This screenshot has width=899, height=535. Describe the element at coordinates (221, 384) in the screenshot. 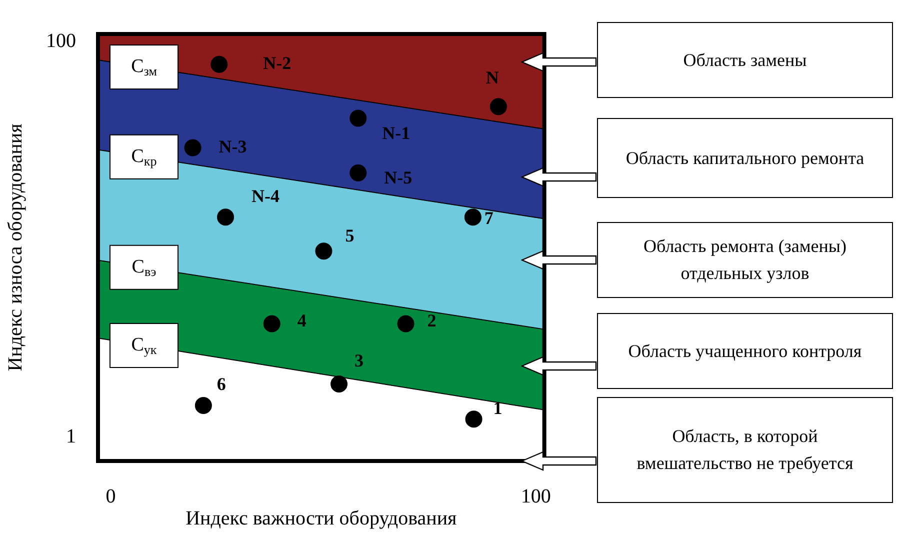

I see `annotation: 6` at that location.